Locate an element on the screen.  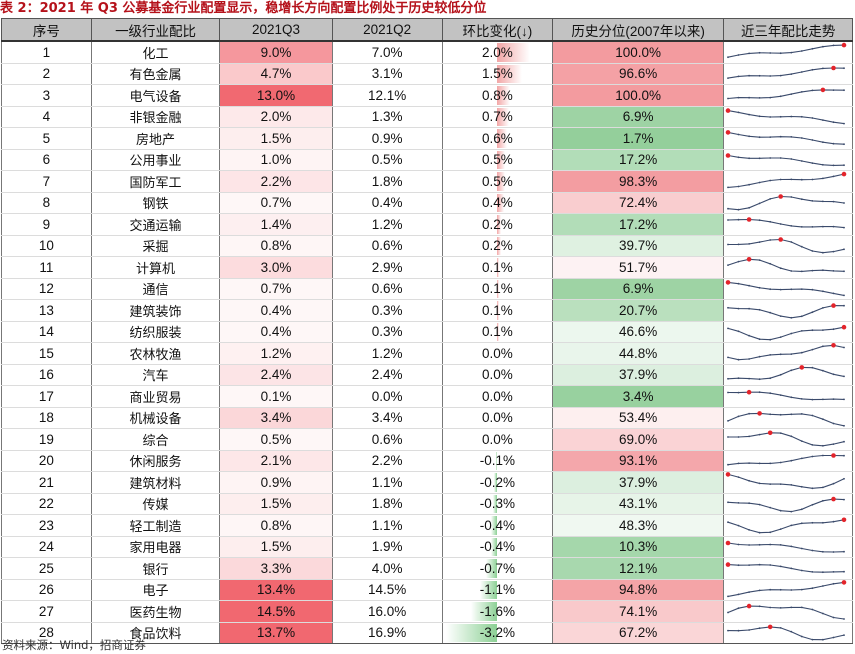
row-index: 1 is located at coordinates (46, 52).